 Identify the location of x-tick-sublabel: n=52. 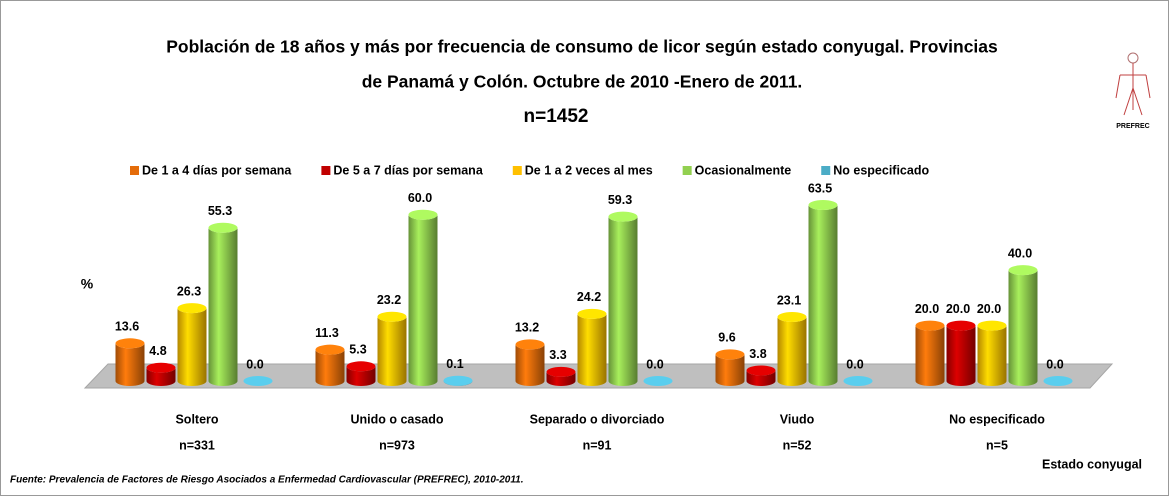
(797, 445).